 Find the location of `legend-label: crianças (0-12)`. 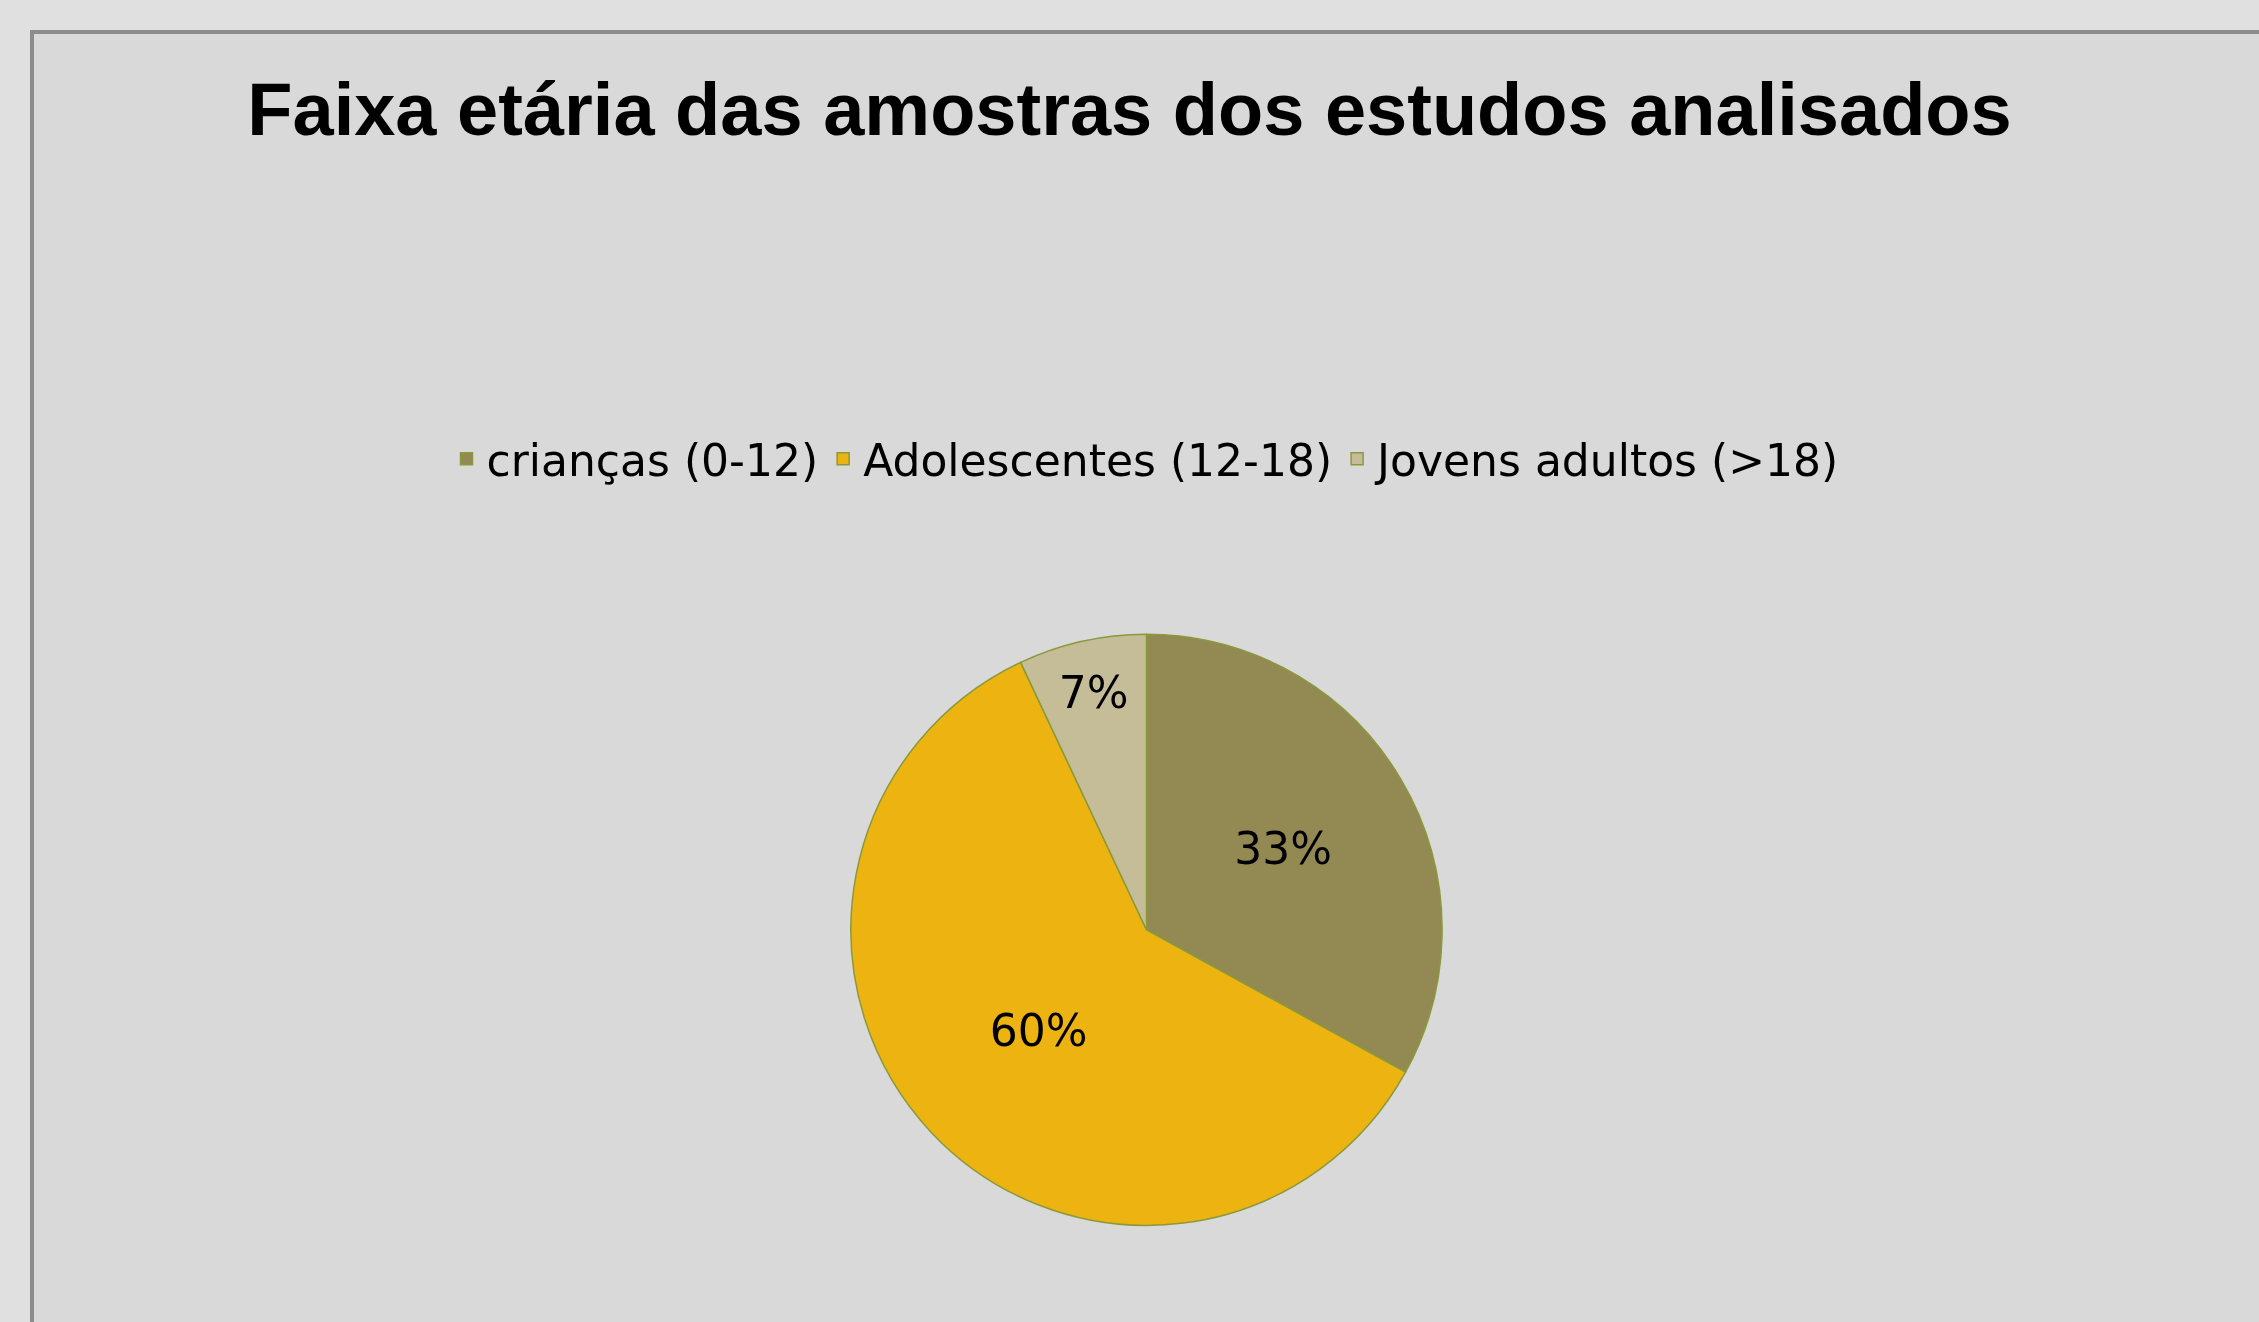

legend-label: crianças (0-12) is located at coordinates (652, 460).